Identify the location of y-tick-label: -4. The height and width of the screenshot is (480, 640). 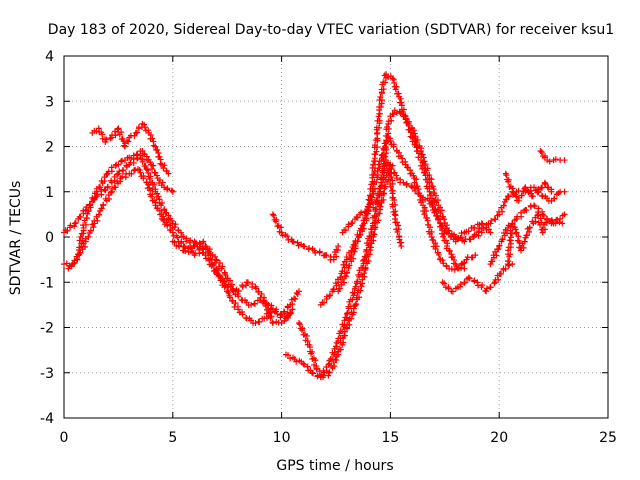
(47, 419).